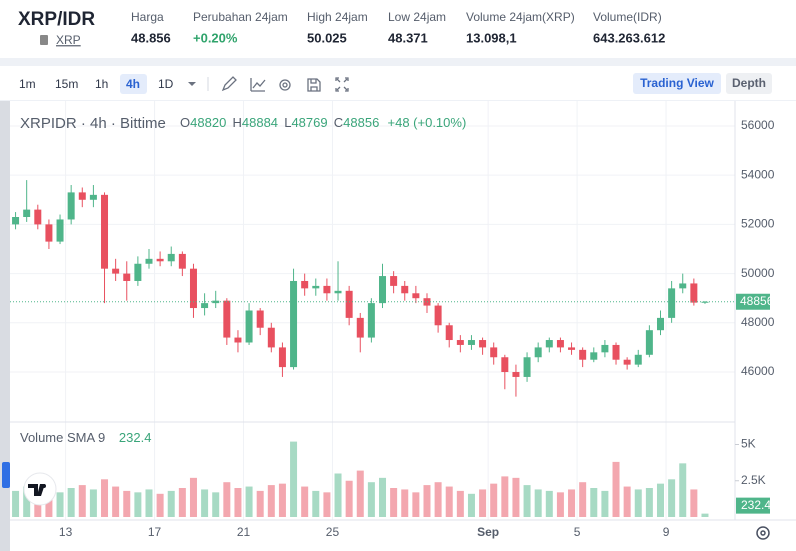  What do you see at coordinates (398, 29) in the screenshot?
I see `header-bg` at bounding box center [398, 29].